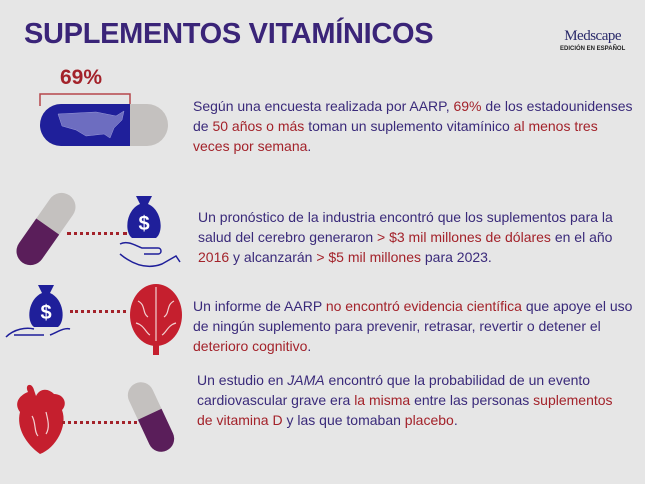  Describe the element at coordinates (103, 119) in the screenshot. I see `pill-us-map-icon` at that location.